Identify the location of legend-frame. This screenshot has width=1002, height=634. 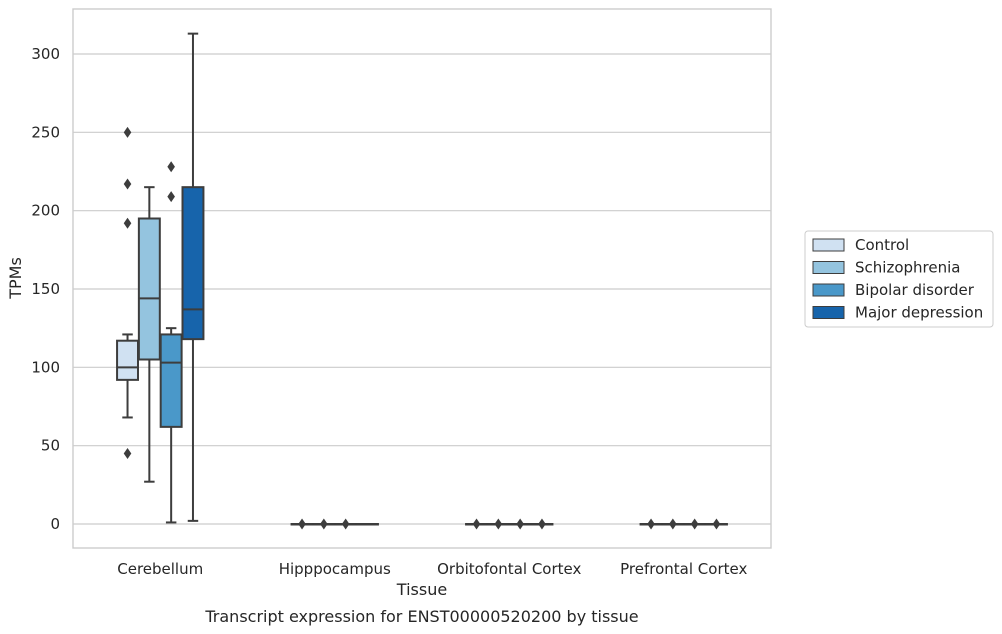
(899, 279).